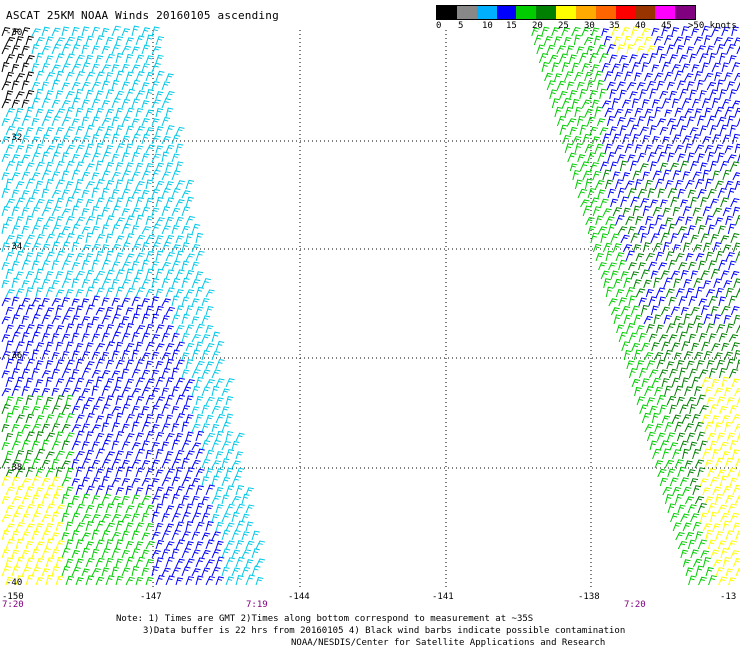 This screenshot has height=650, width=740. Describe the element at coordinates (443, 597) in the screenshot. I see `lon-label: -141` at that location.